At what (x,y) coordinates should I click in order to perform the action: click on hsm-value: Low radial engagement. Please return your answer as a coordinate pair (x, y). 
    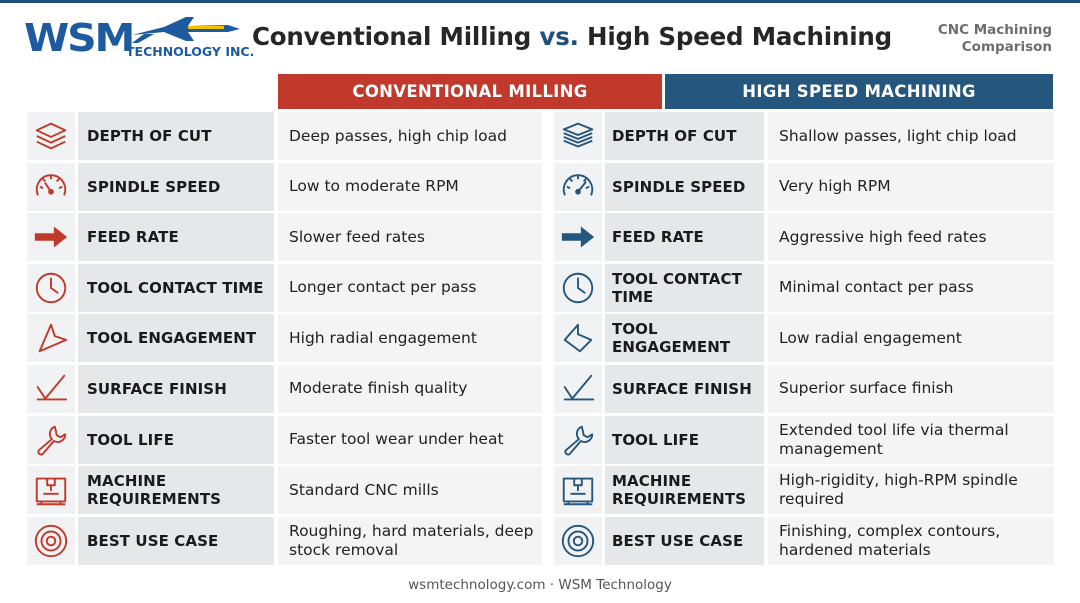
    Looking at the image, I should click on (911, 338).